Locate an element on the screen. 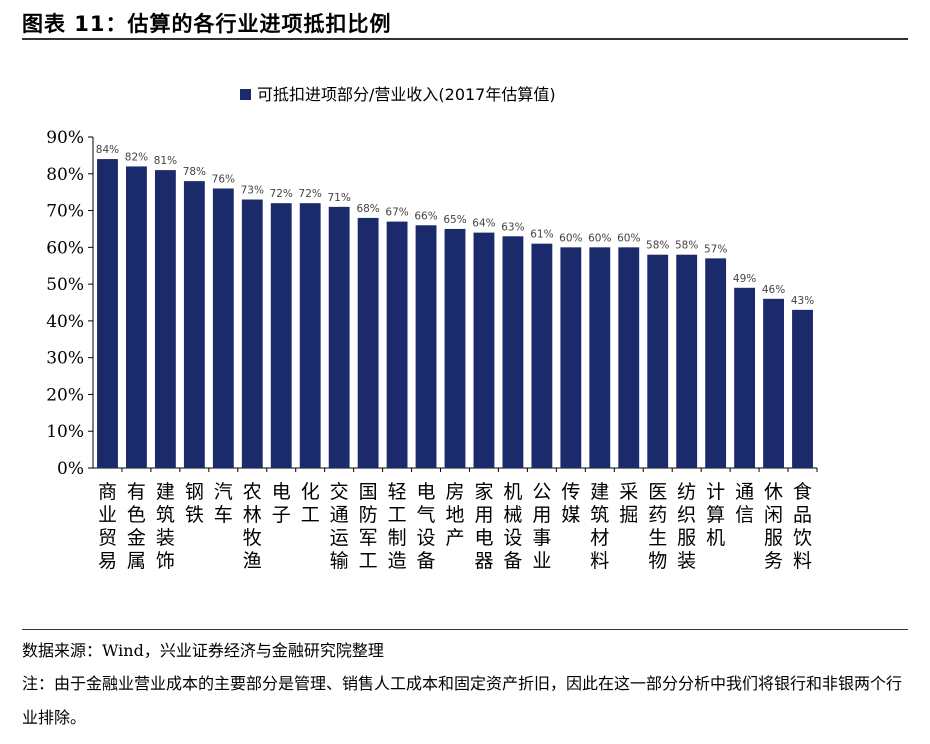  x-tick-label: 化工 is located at coordinates (310, 503).